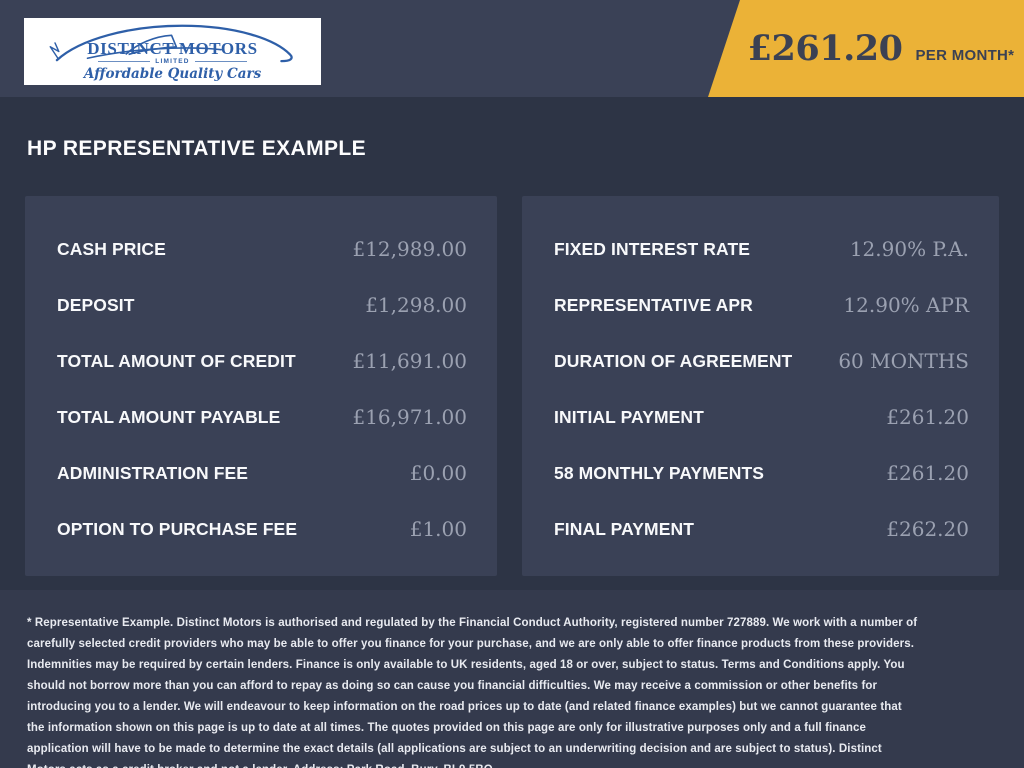  I want to click on monthly-price-amount: £261.20, so click(825, 48).